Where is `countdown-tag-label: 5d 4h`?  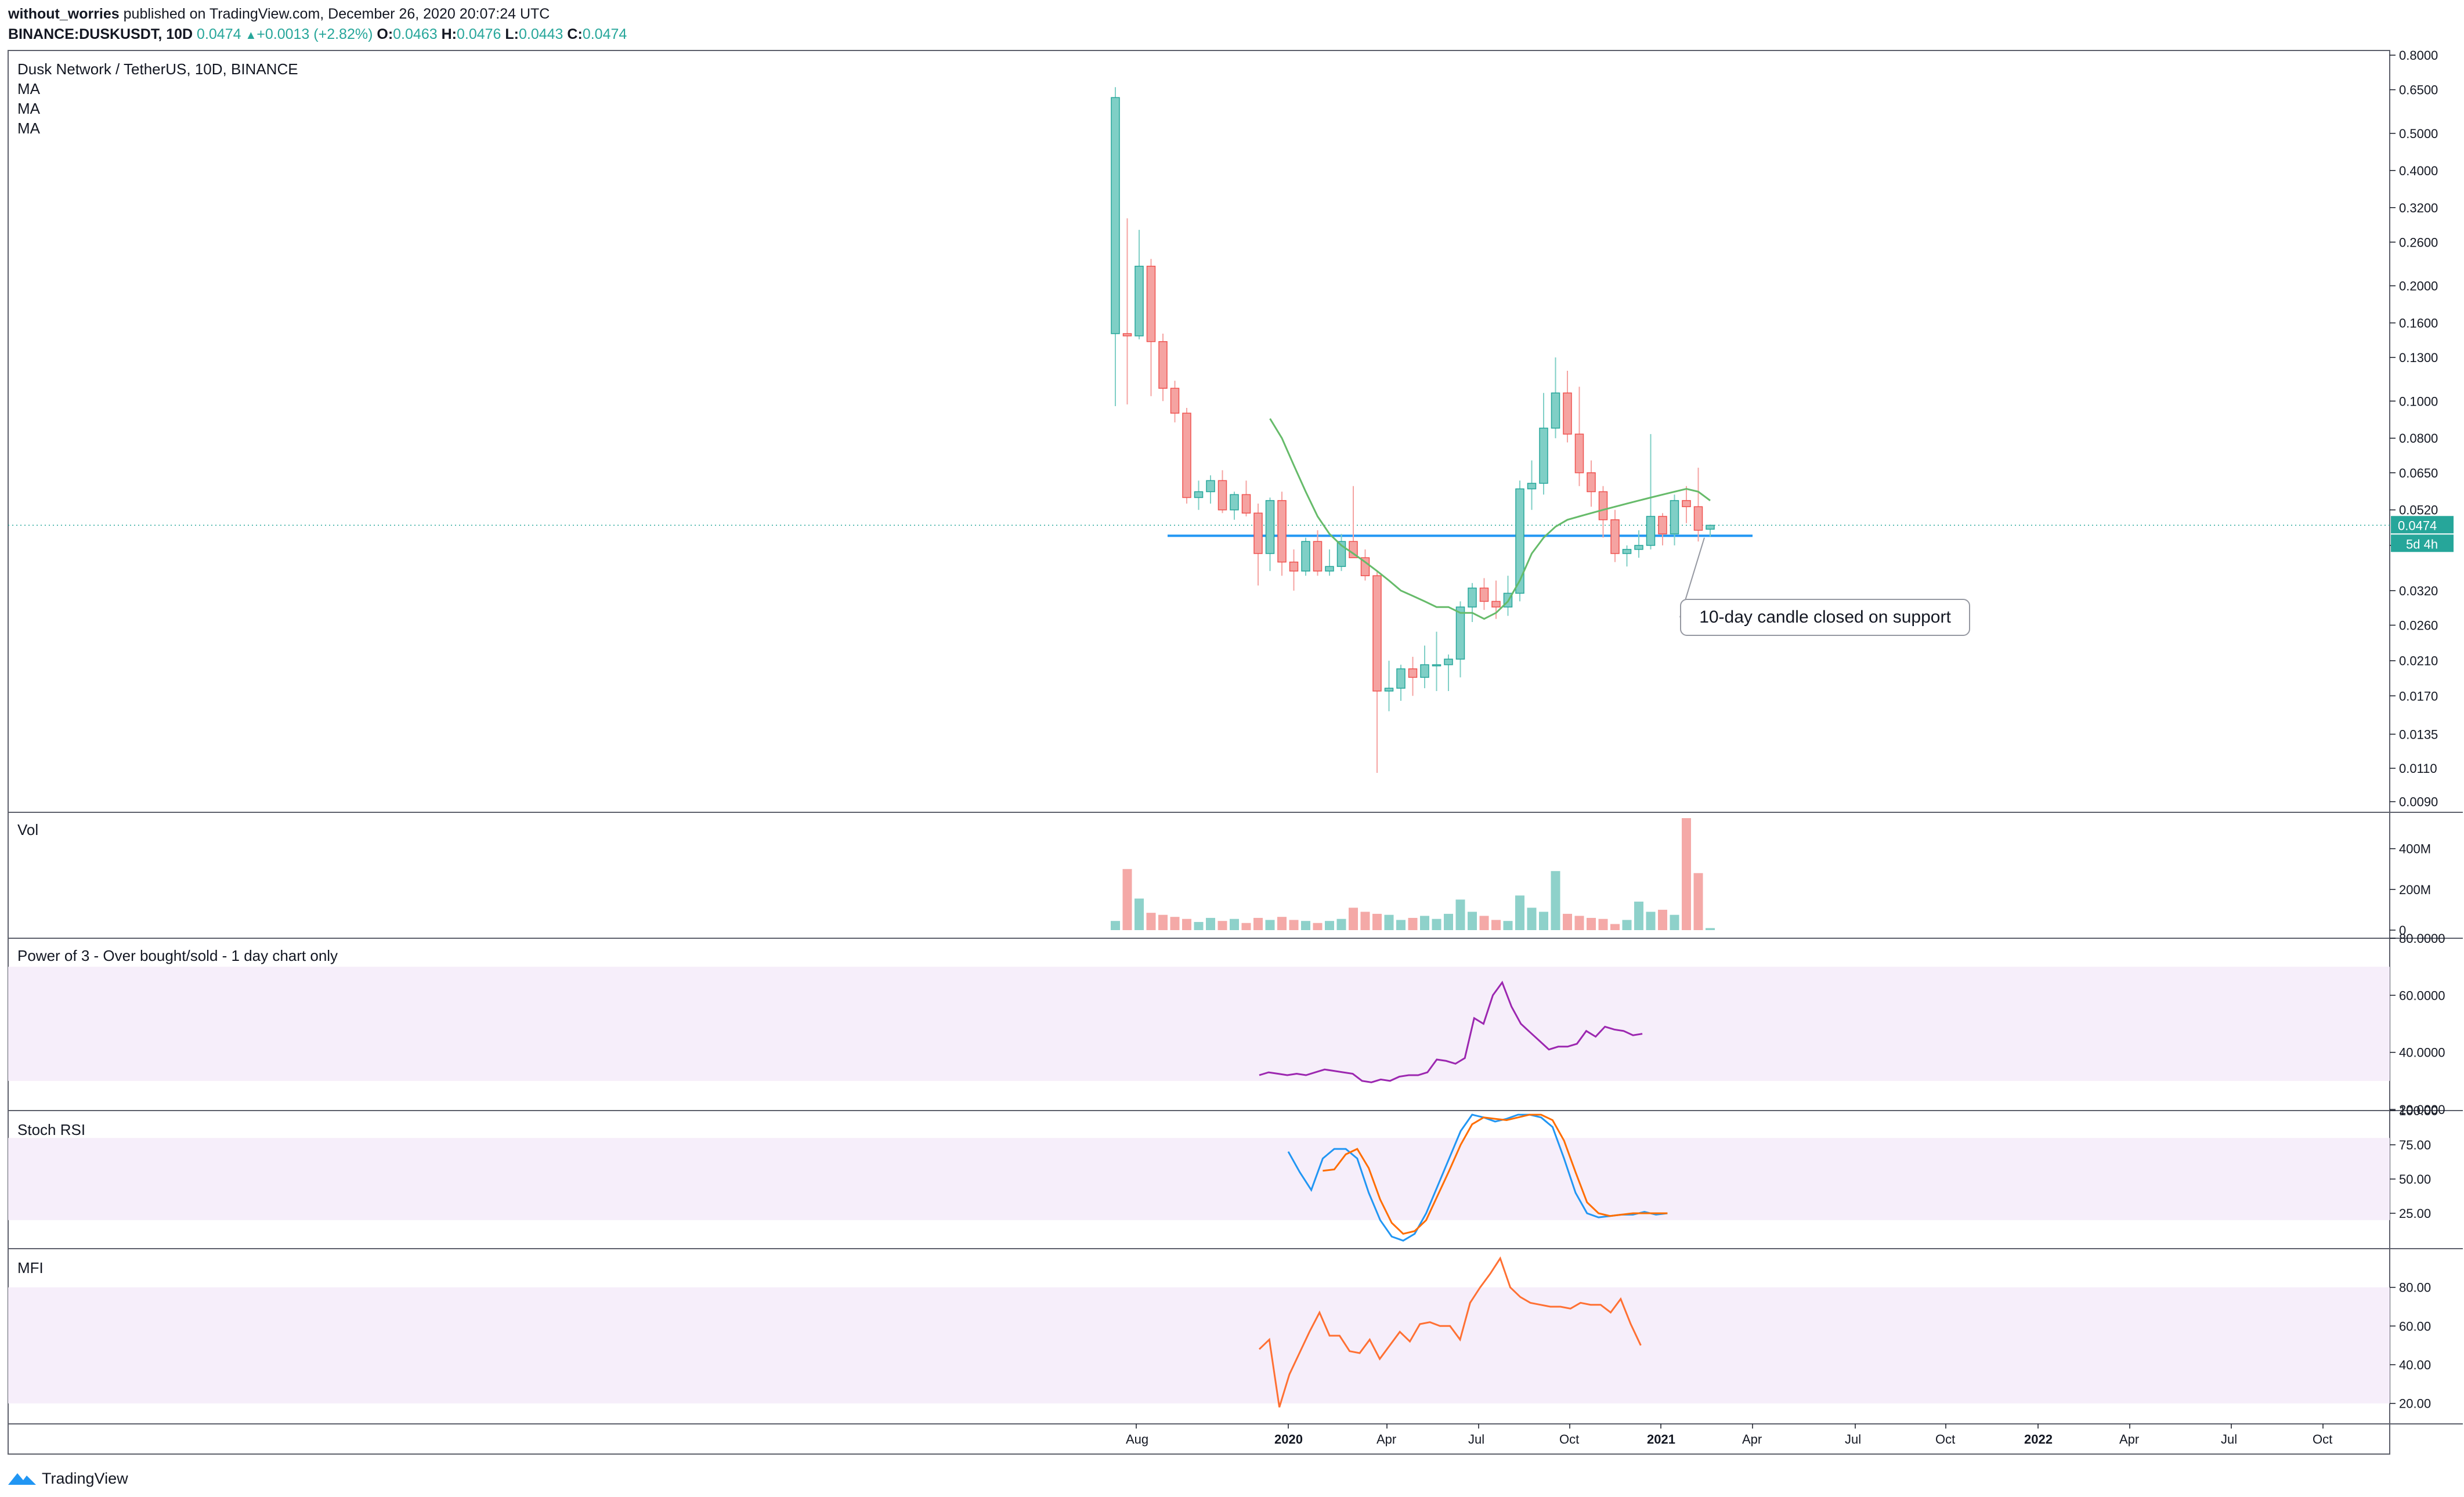 countdown-tag-label: 5d 4h is located at coordinates (2422, 544).